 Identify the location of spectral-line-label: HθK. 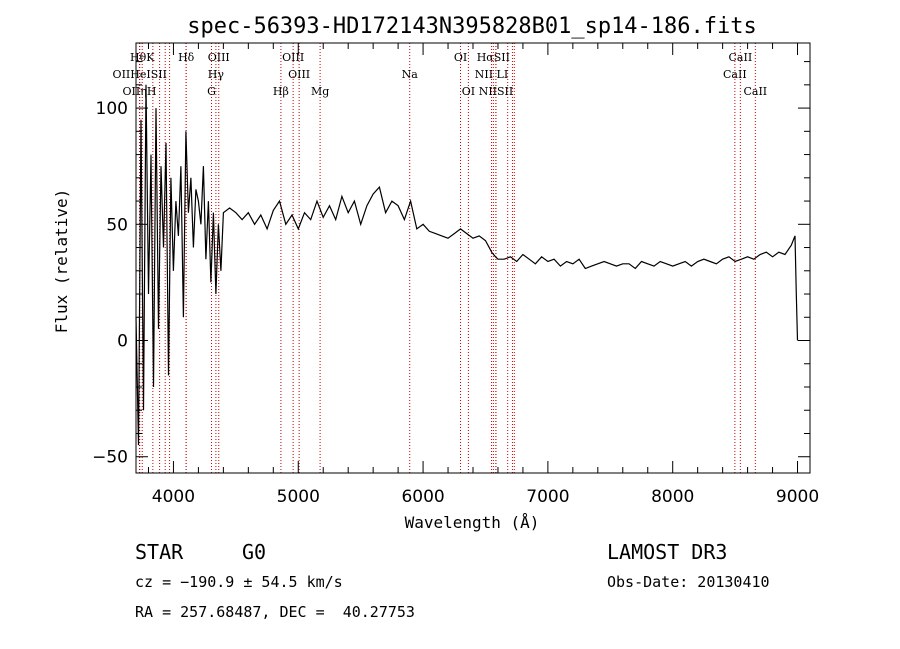
(142, 57).